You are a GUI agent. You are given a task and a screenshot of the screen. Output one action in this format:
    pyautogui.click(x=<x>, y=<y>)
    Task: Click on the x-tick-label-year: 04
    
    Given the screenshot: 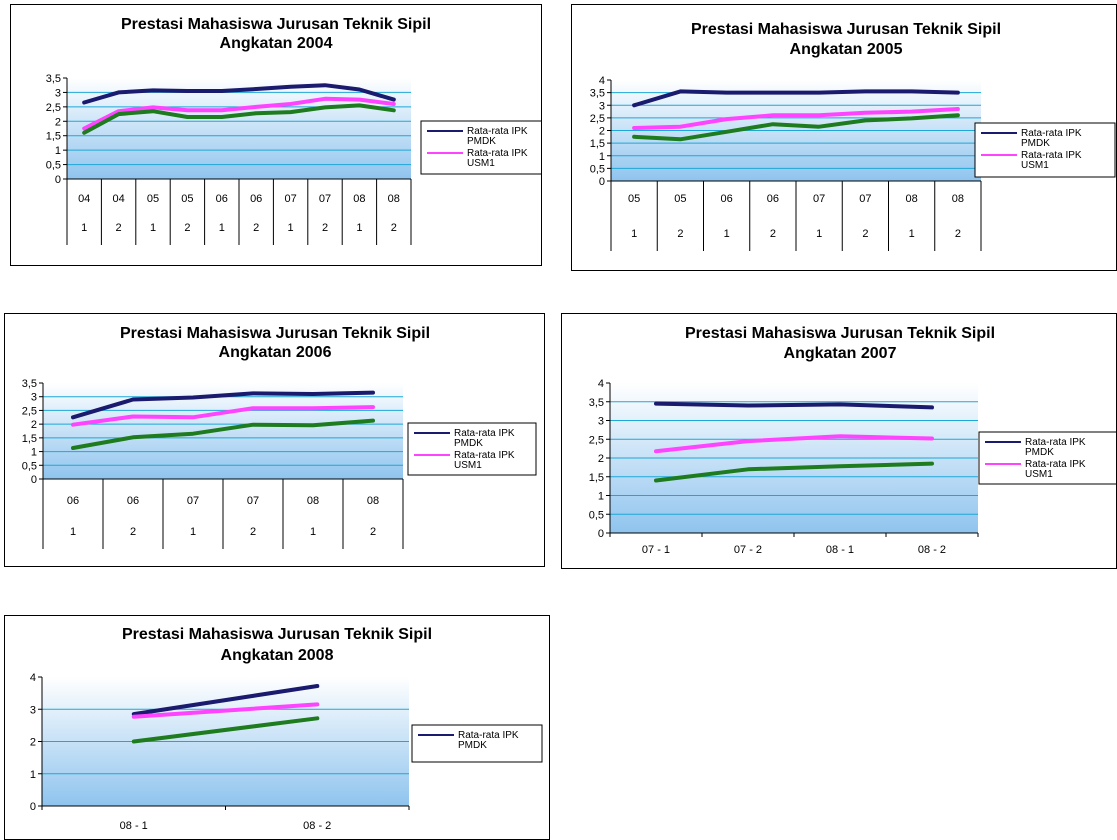 What is the action you would take?
    pyautogui.click(x=118, y=199)
    